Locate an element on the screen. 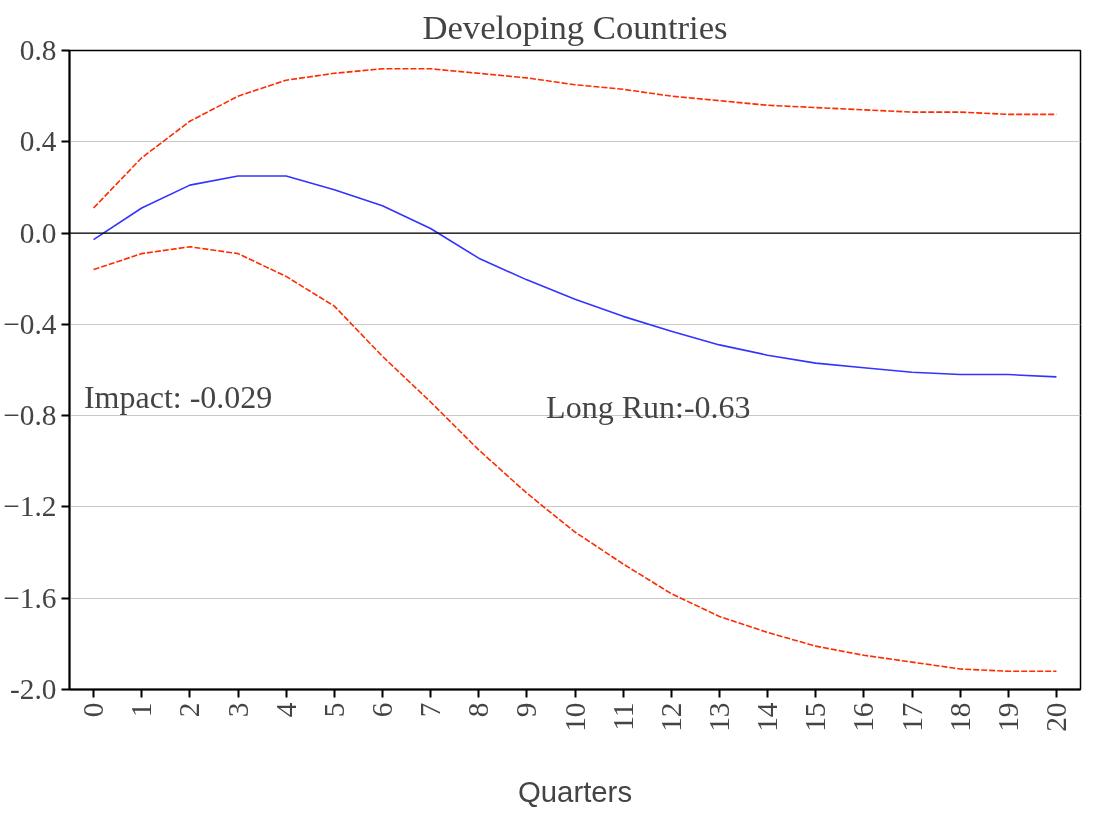  y-tick-label: −1.6 is located at coordinates (30, 597).